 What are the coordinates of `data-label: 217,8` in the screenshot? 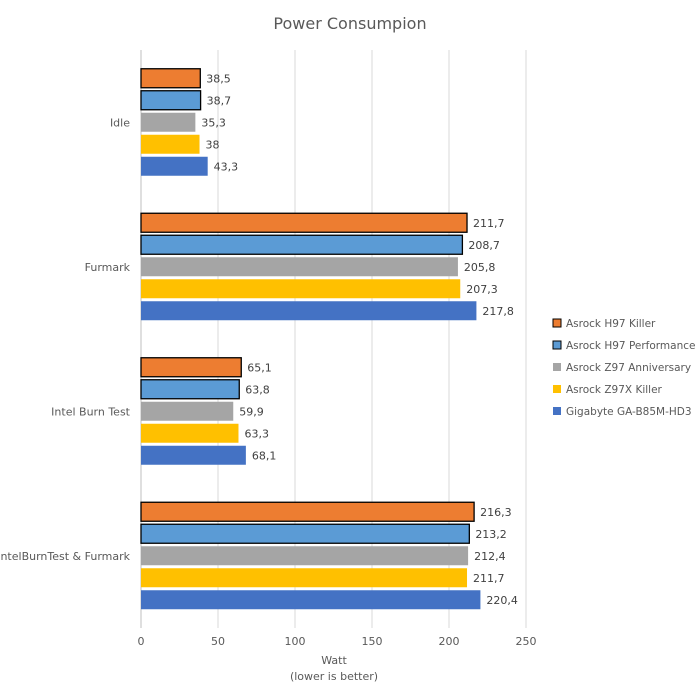 It's located at (498, 311).